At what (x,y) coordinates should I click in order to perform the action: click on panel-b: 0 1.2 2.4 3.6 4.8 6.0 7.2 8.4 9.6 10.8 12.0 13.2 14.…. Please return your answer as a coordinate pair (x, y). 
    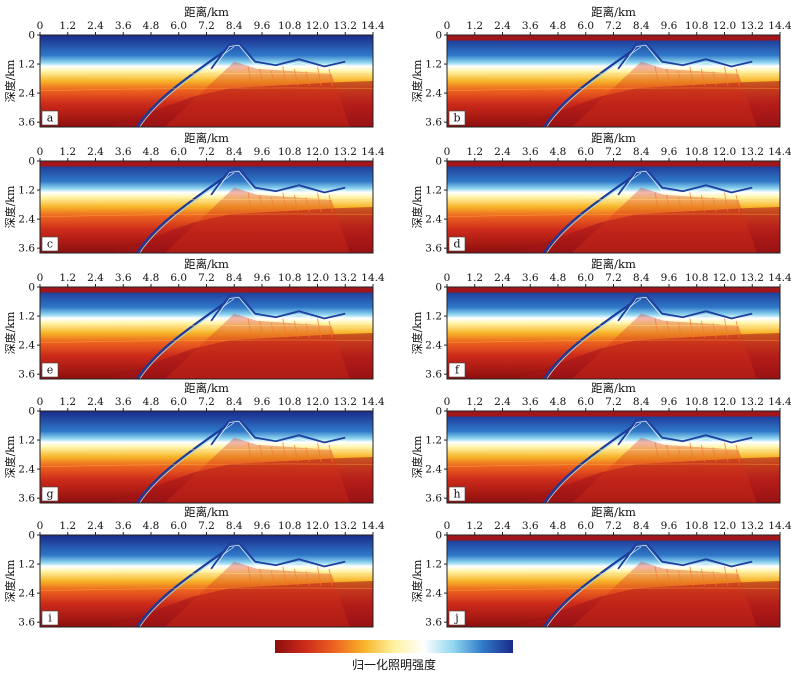
    Looking at the image, I should click on (600, 67).